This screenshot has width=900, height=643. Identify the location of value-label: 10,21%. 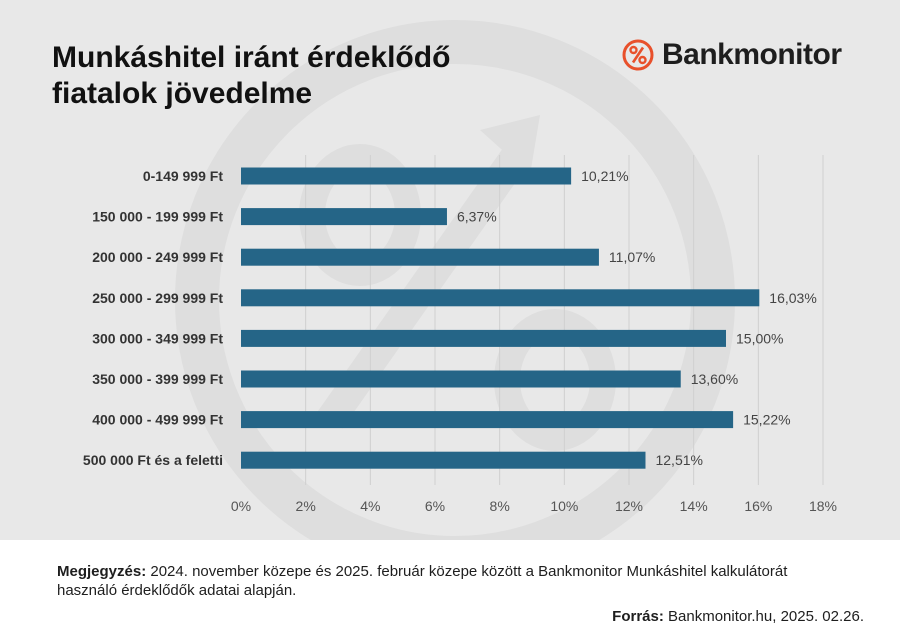
(604, 176).